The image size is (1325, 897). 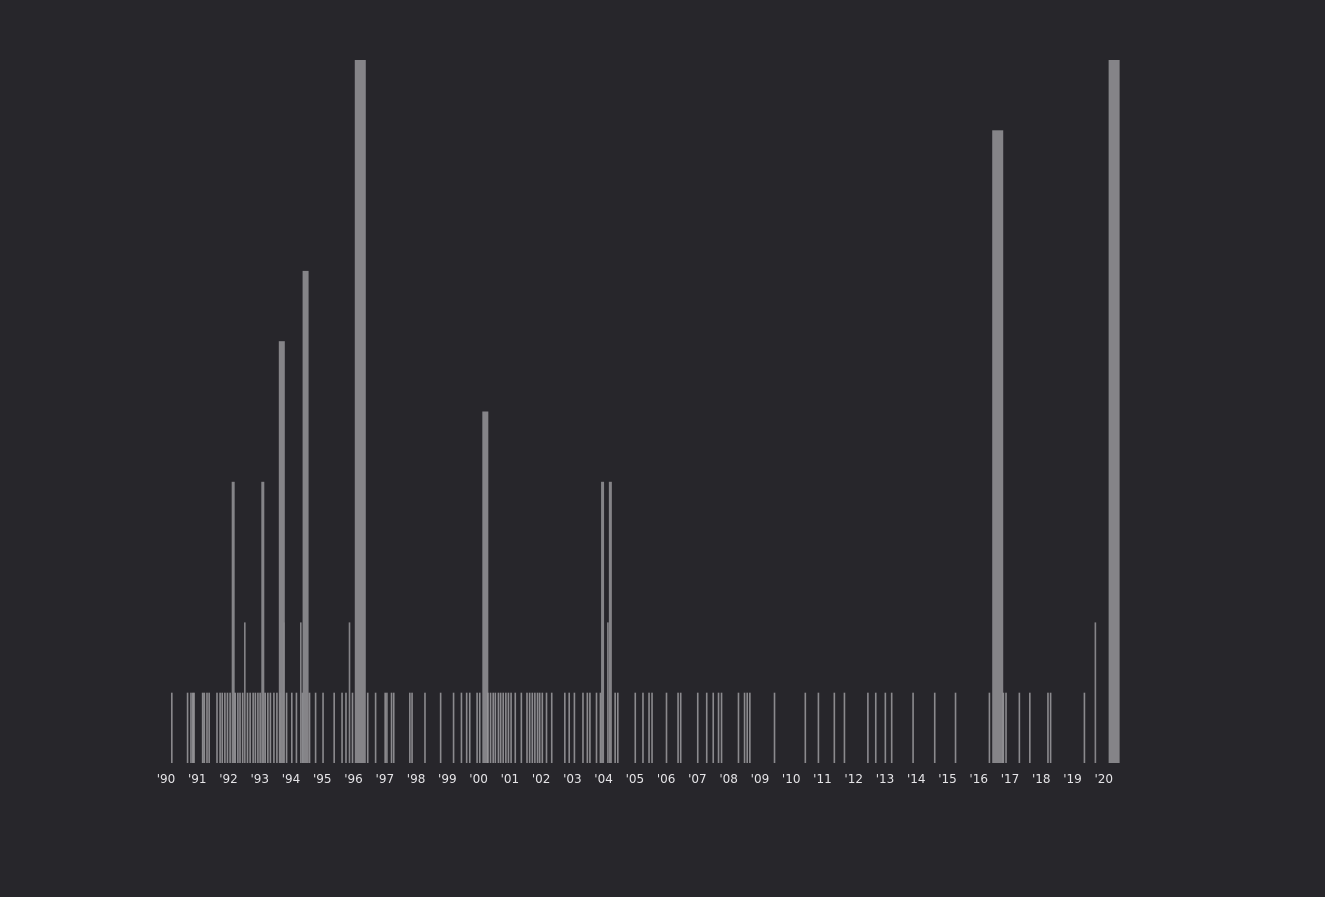 I want to click on x-tick-label: '98, so click(x=416, y=779).